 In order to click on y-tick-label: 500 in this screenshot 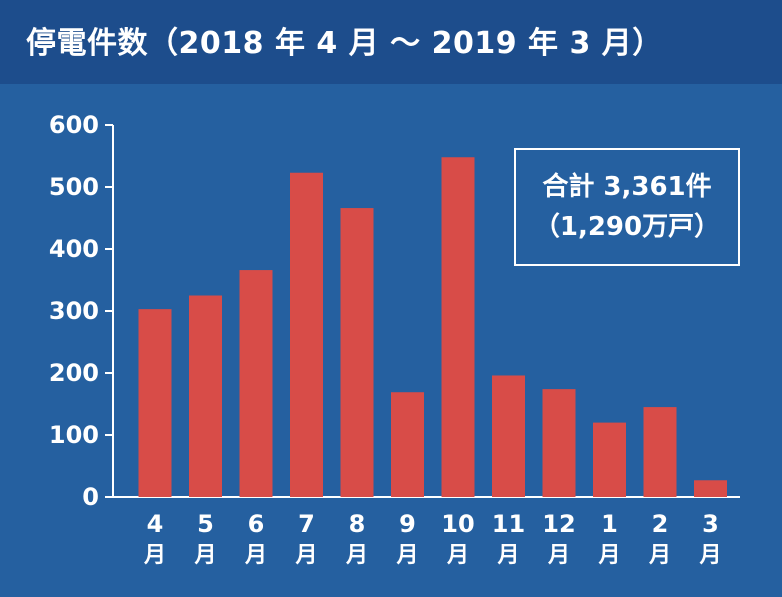, I will do `click(74, 187)`.